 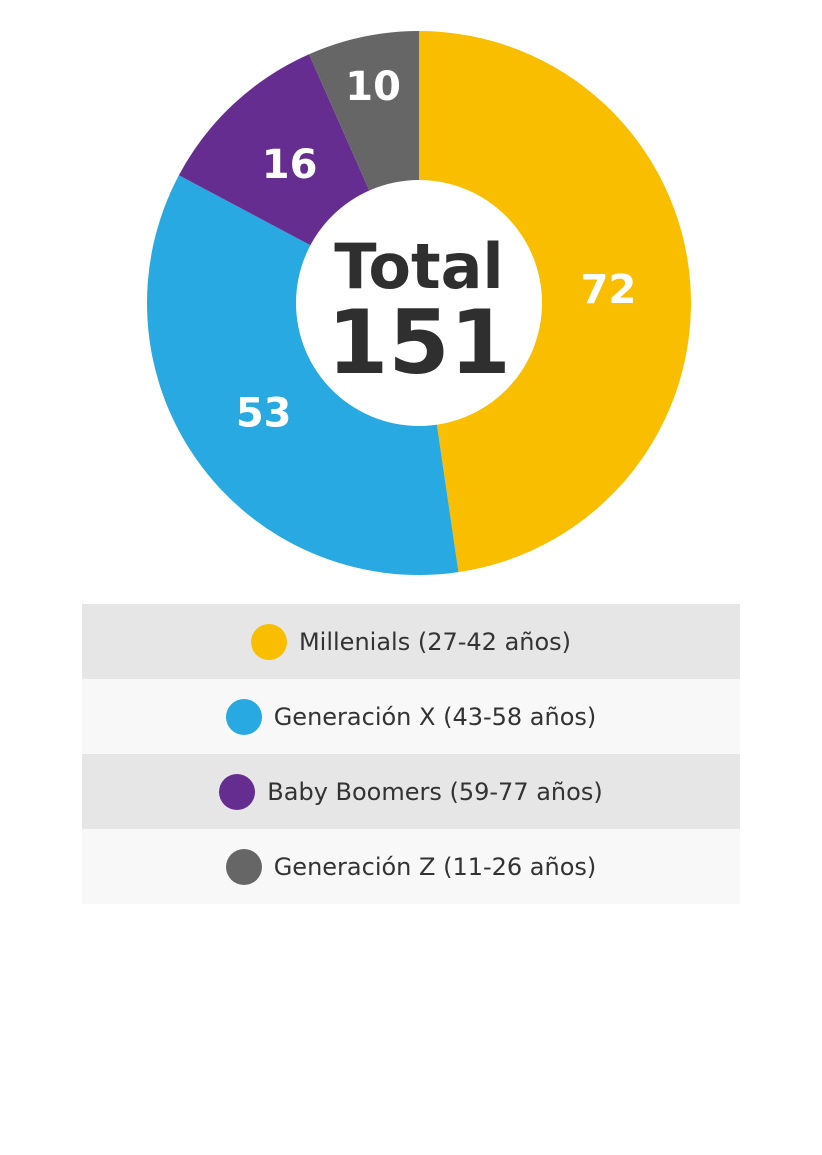 I want to click on legend-item-generacion-z: Generación Z (11-26 años), so click(x=411, y=866).